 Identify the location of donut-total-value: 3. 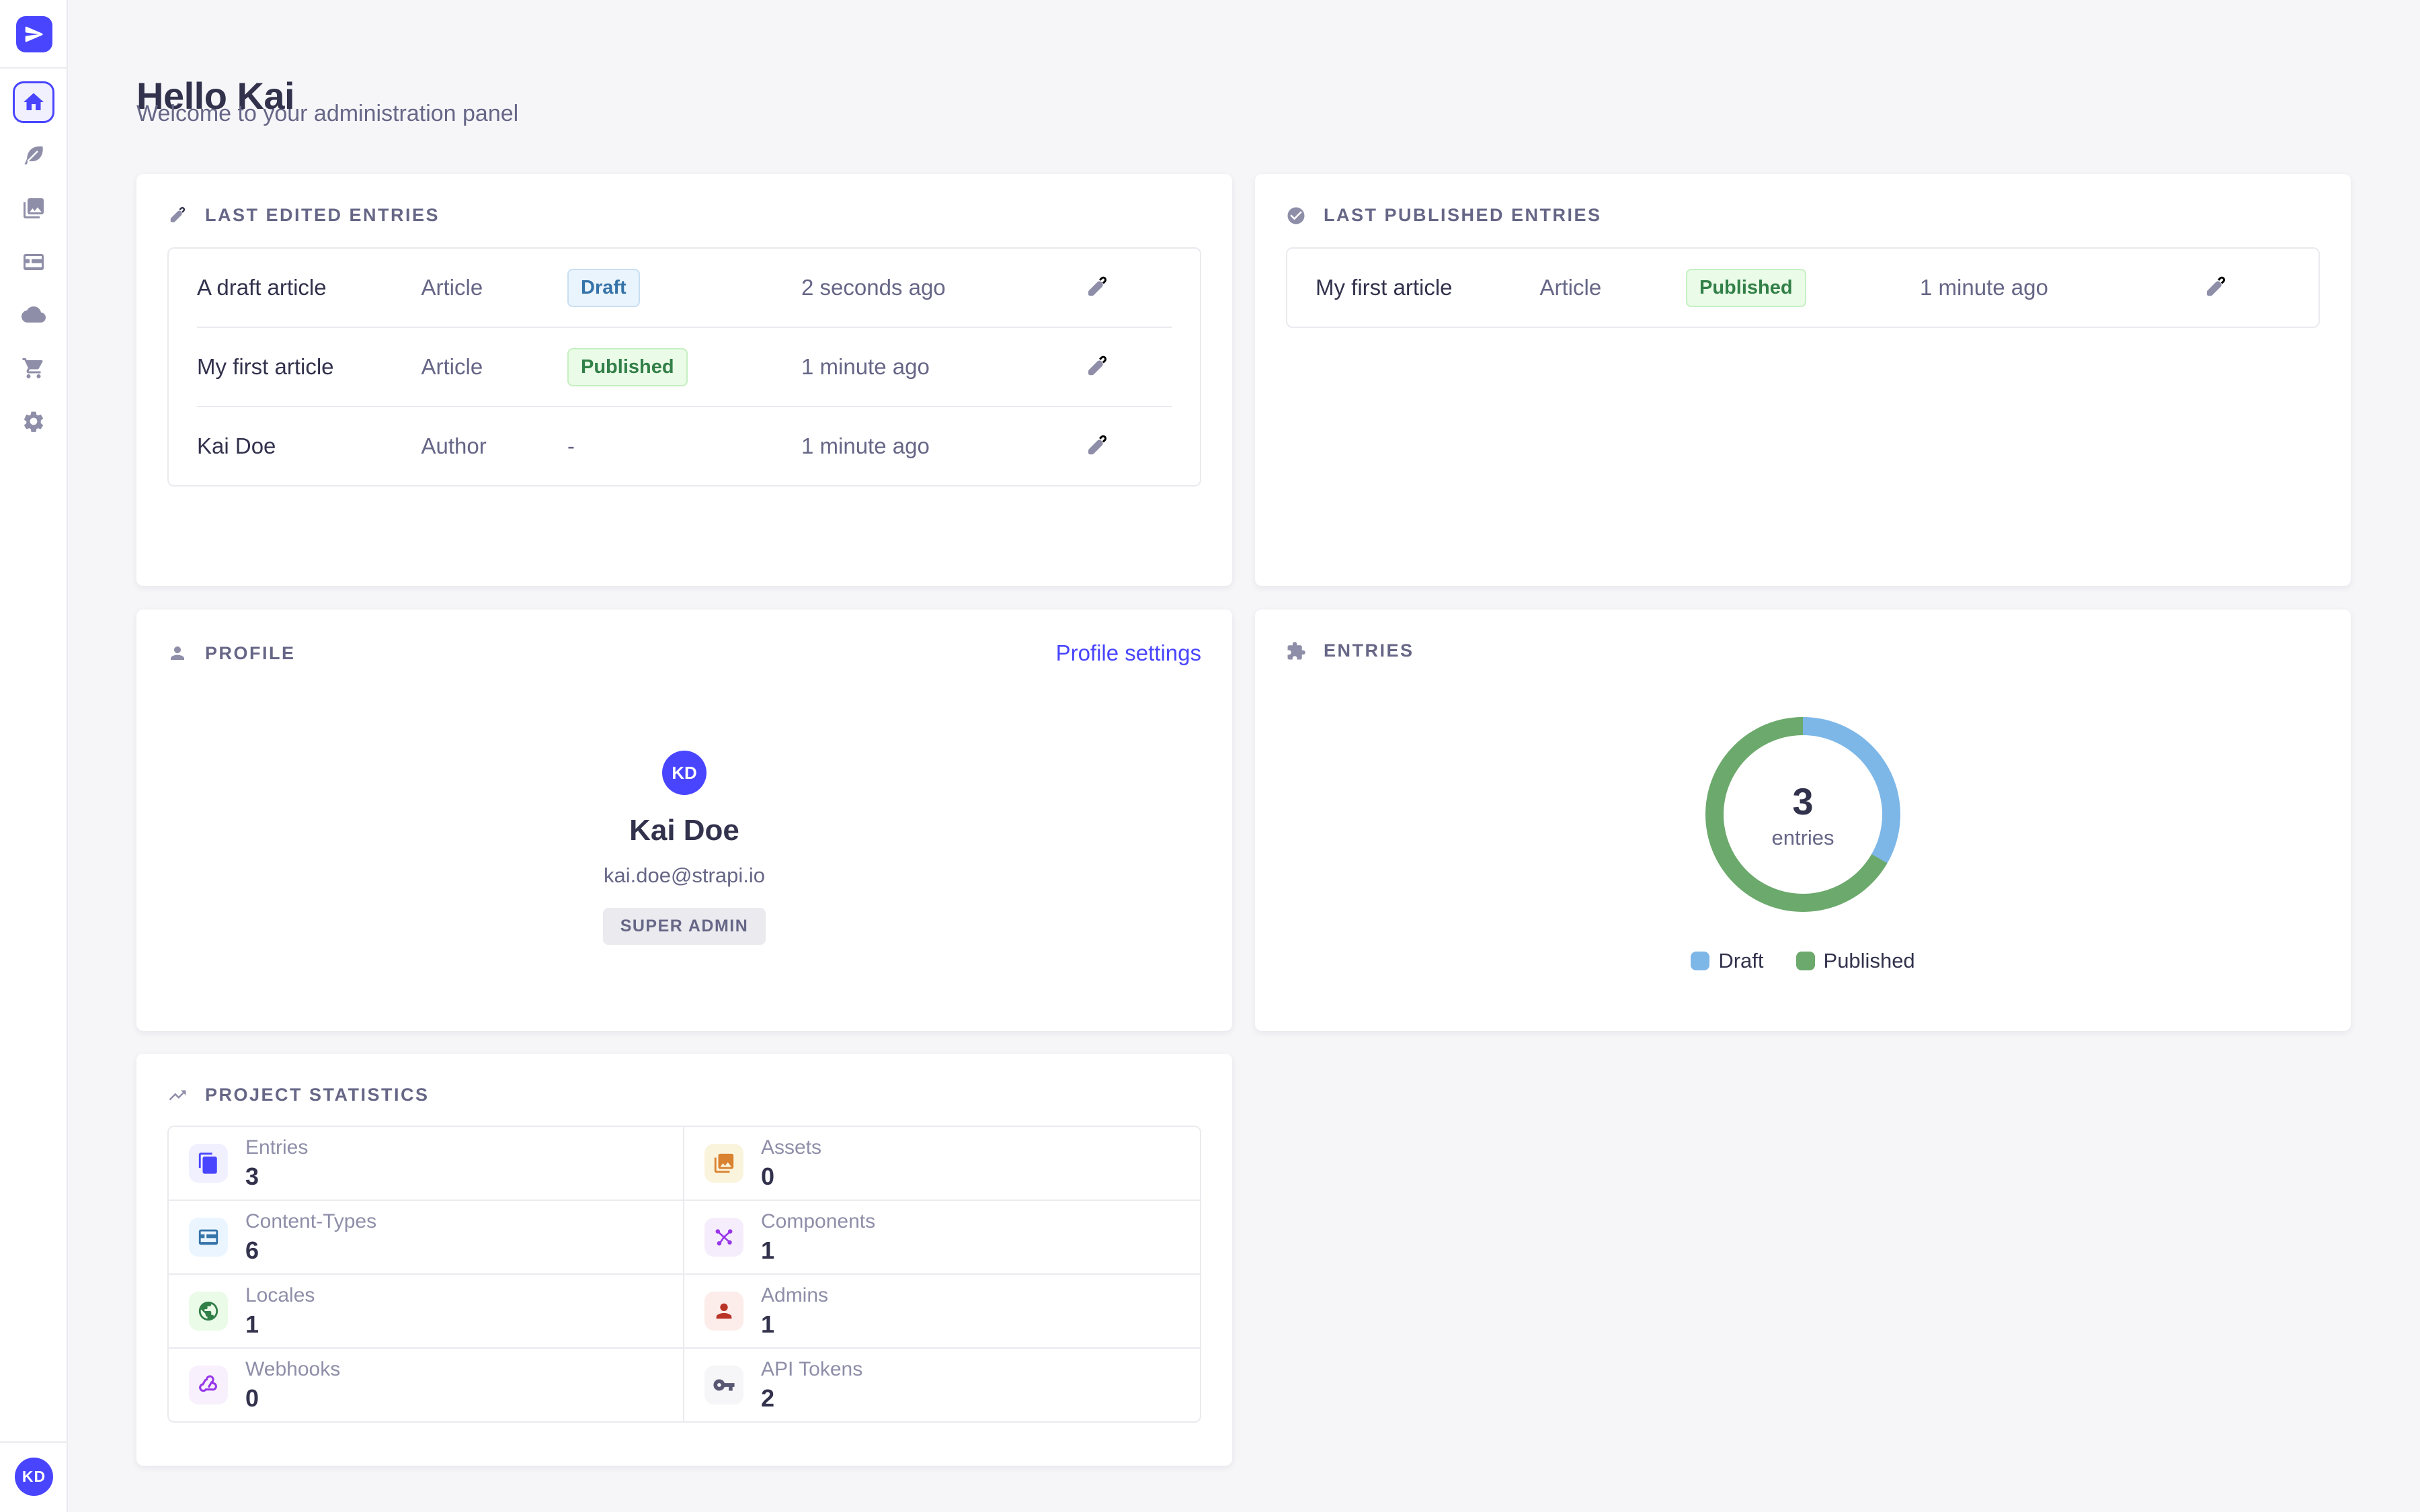
(1803, 801).